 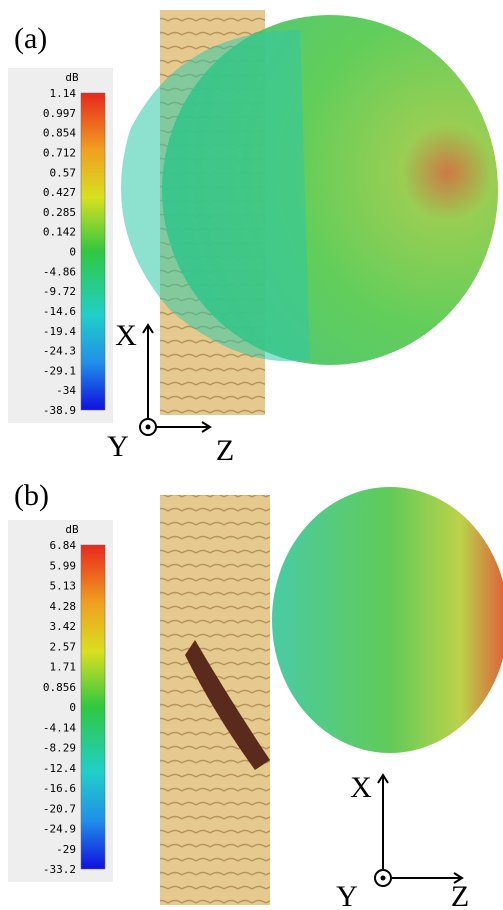 I want to click on colorbar-tick-label: -33.2, so click(x=59, y=869).